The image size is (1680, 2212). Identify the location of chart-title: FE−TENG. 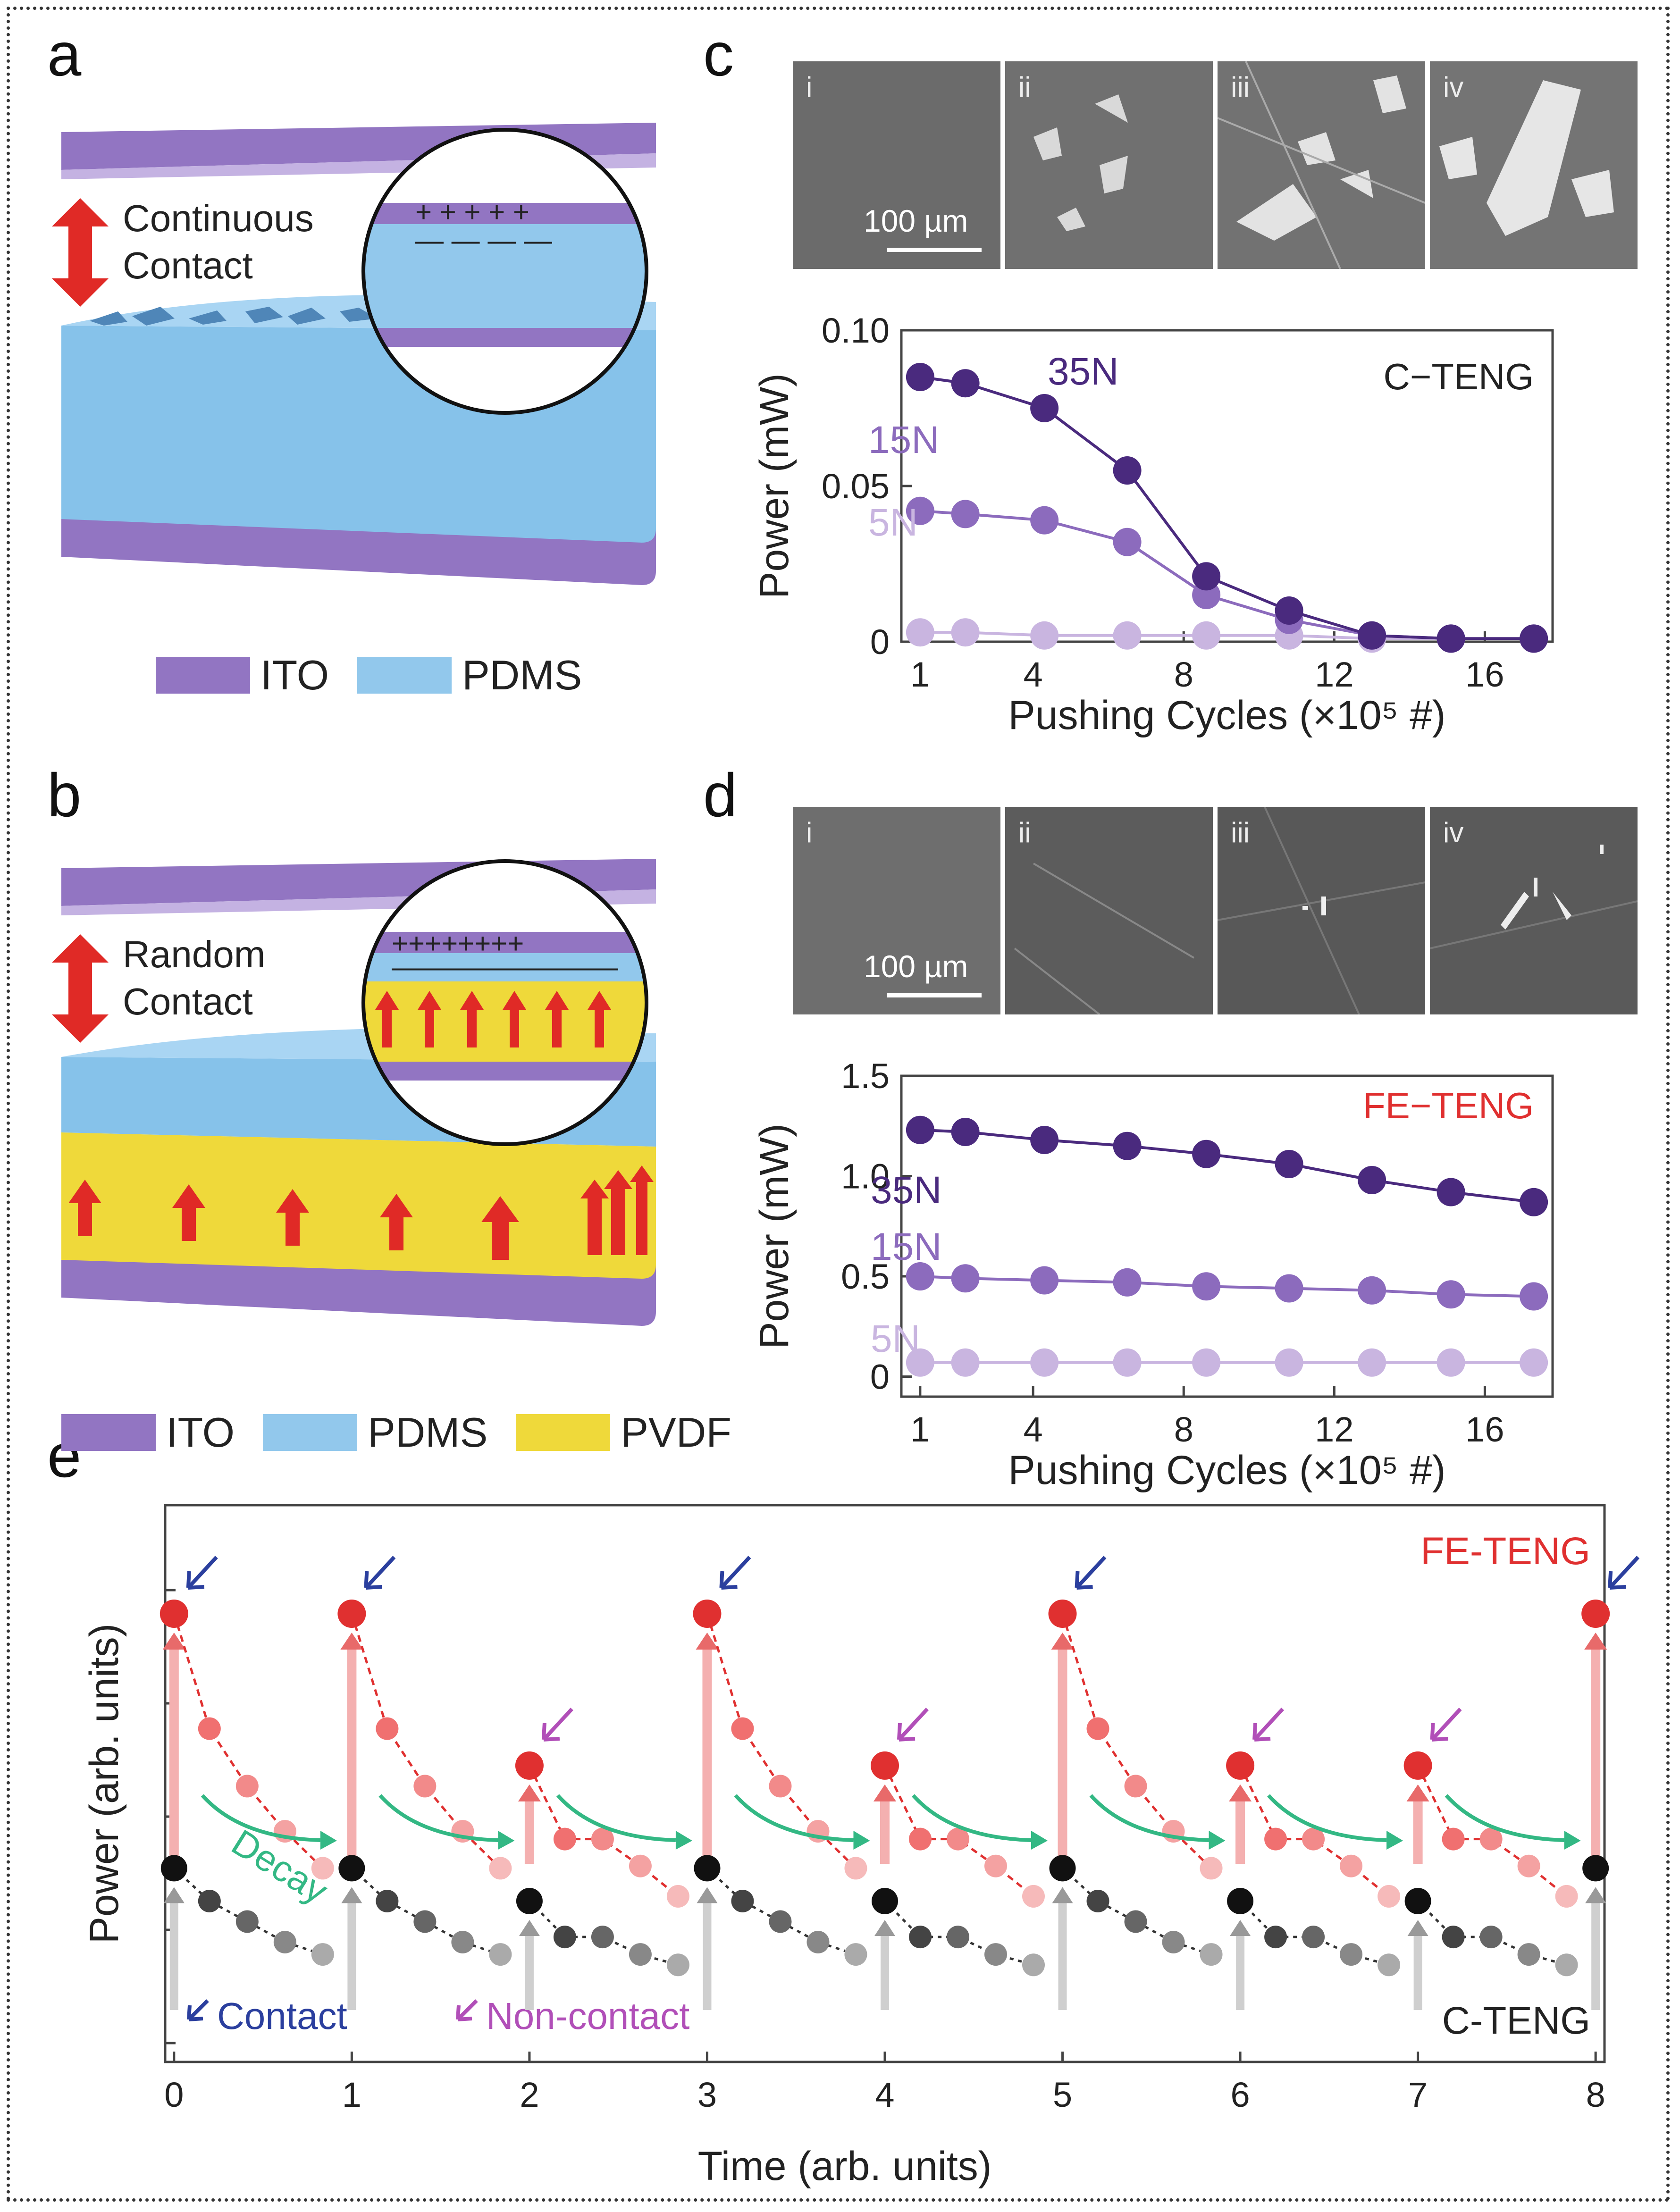
(1448, 1105).